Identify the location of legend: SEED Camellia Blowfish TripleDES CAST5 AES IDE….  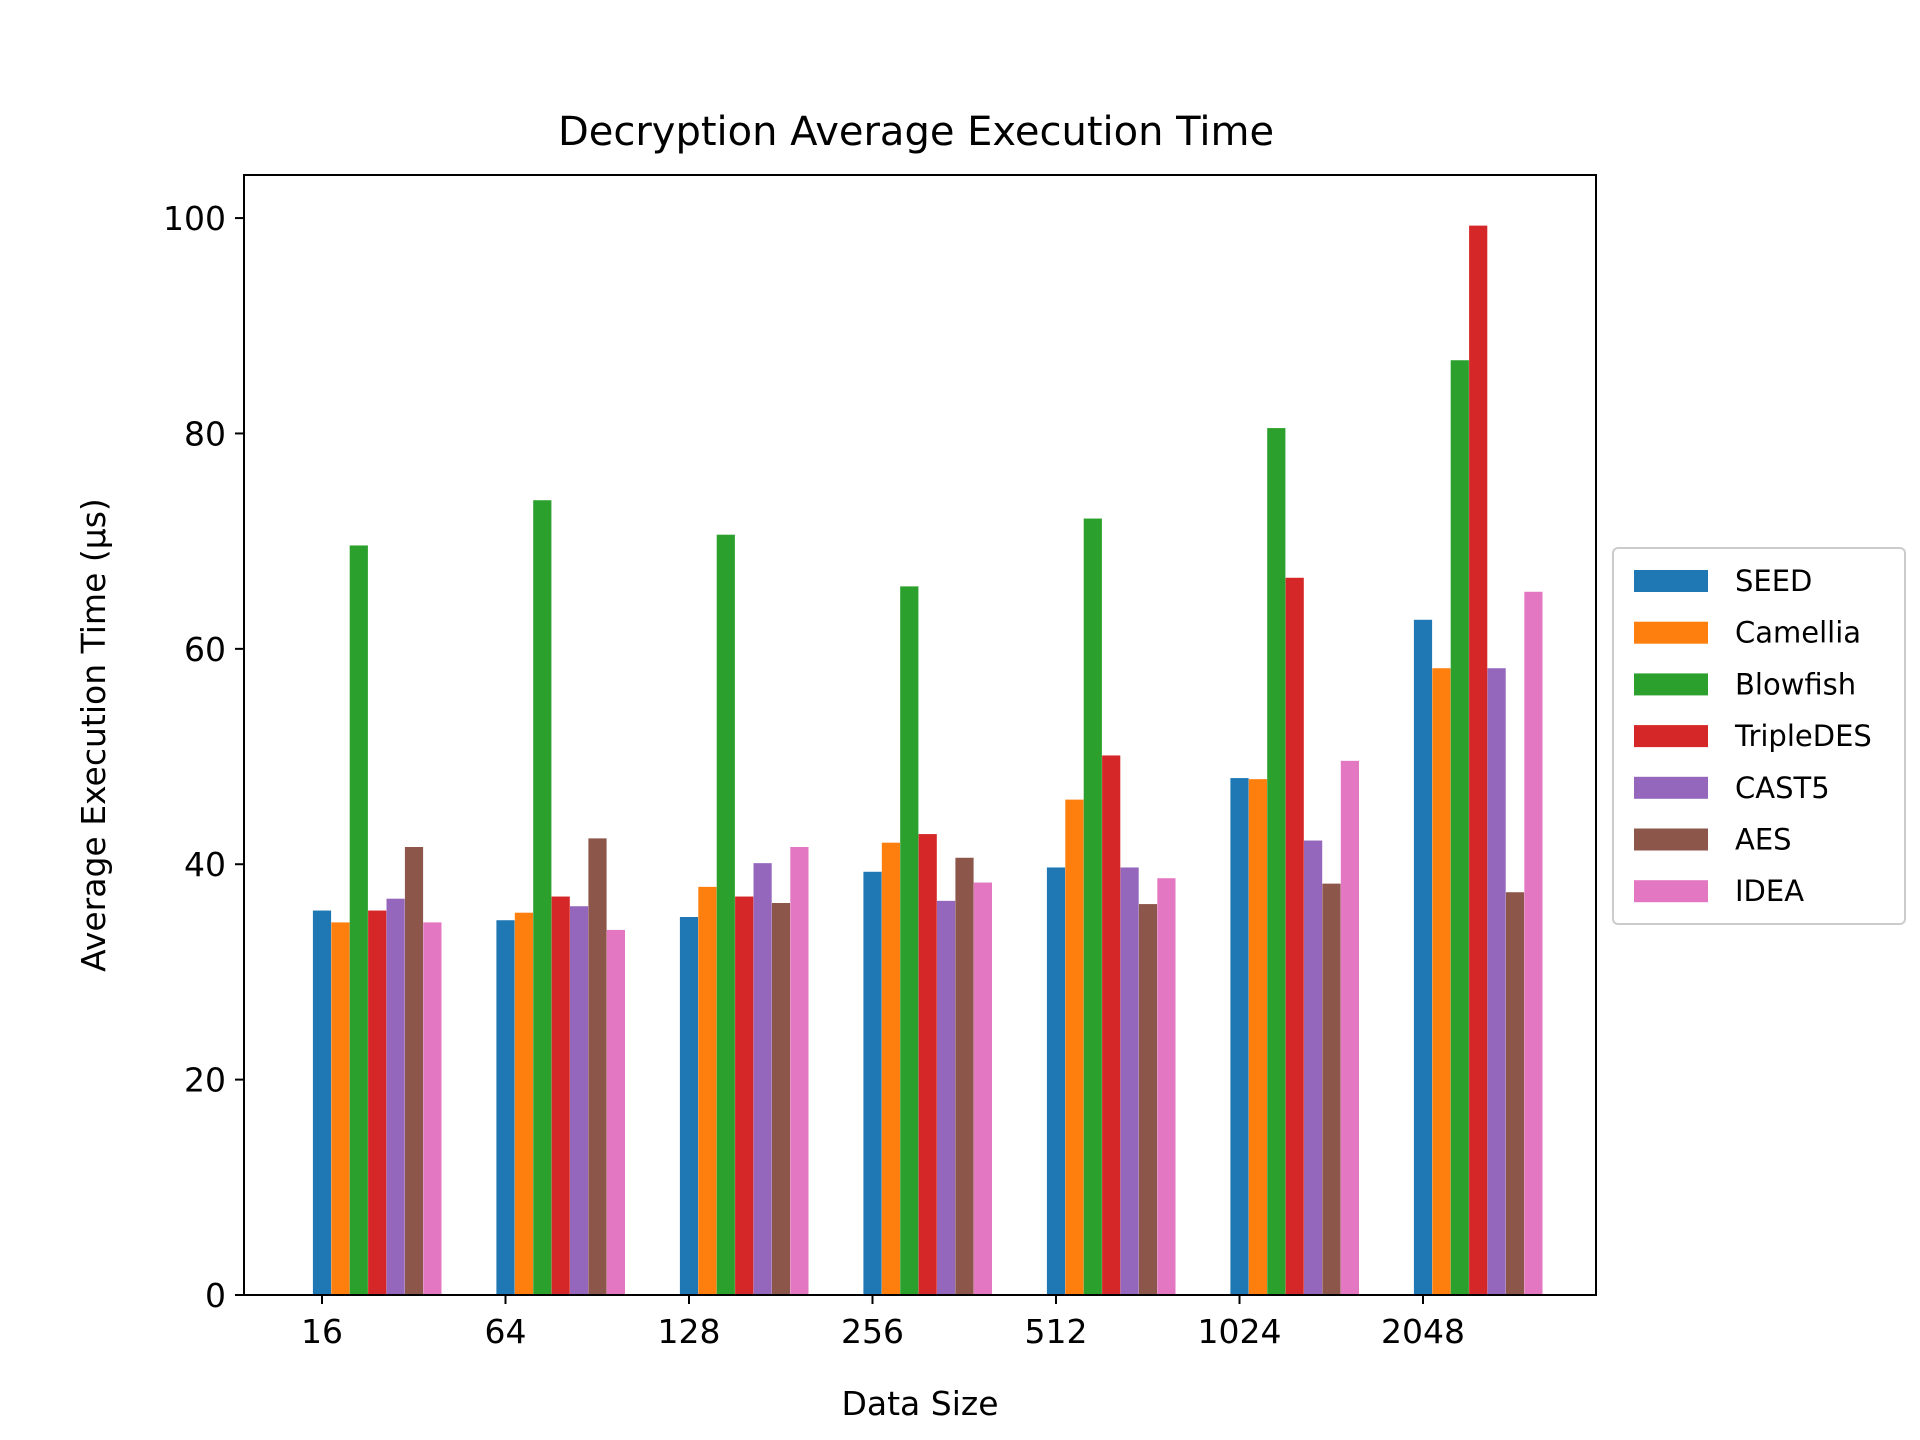
(1759, 736).